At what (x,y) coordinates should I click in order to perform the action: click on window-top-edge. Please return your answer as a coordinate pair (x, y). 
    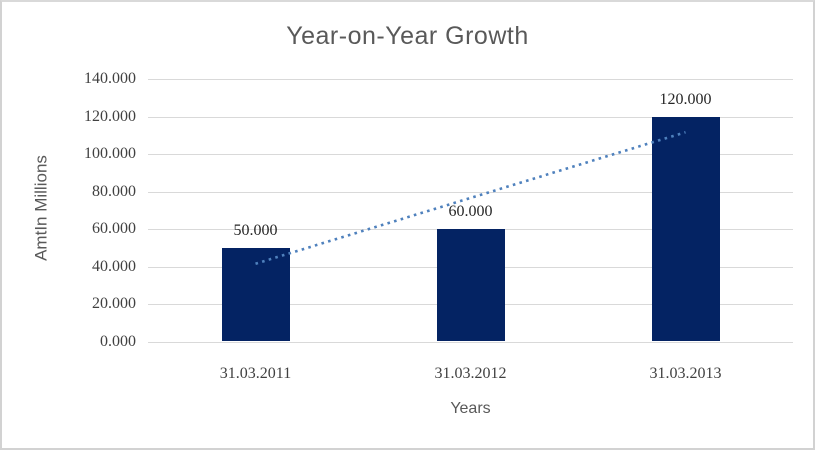
    Looking at the image, I should click on (407, 0).